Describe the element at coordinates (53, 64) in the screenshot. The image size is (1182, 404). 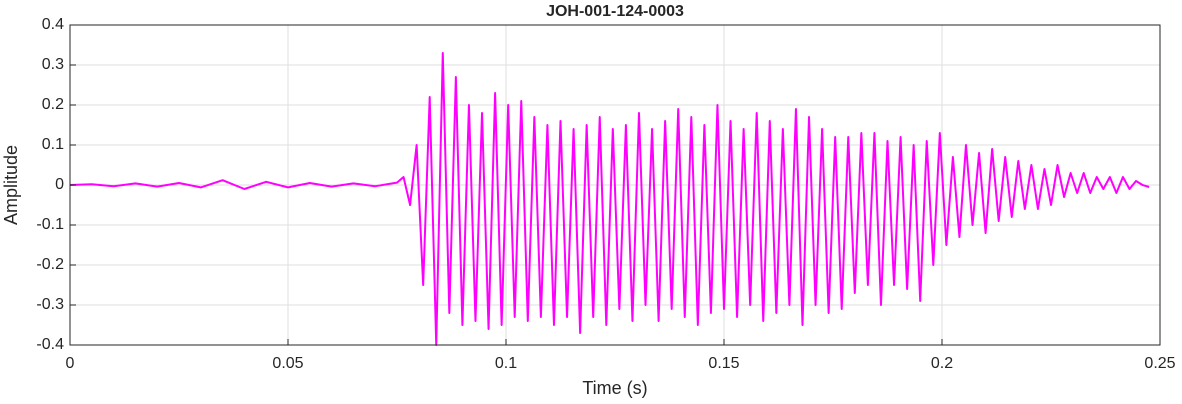
I see `y-tick-label: 0.3` at that location.